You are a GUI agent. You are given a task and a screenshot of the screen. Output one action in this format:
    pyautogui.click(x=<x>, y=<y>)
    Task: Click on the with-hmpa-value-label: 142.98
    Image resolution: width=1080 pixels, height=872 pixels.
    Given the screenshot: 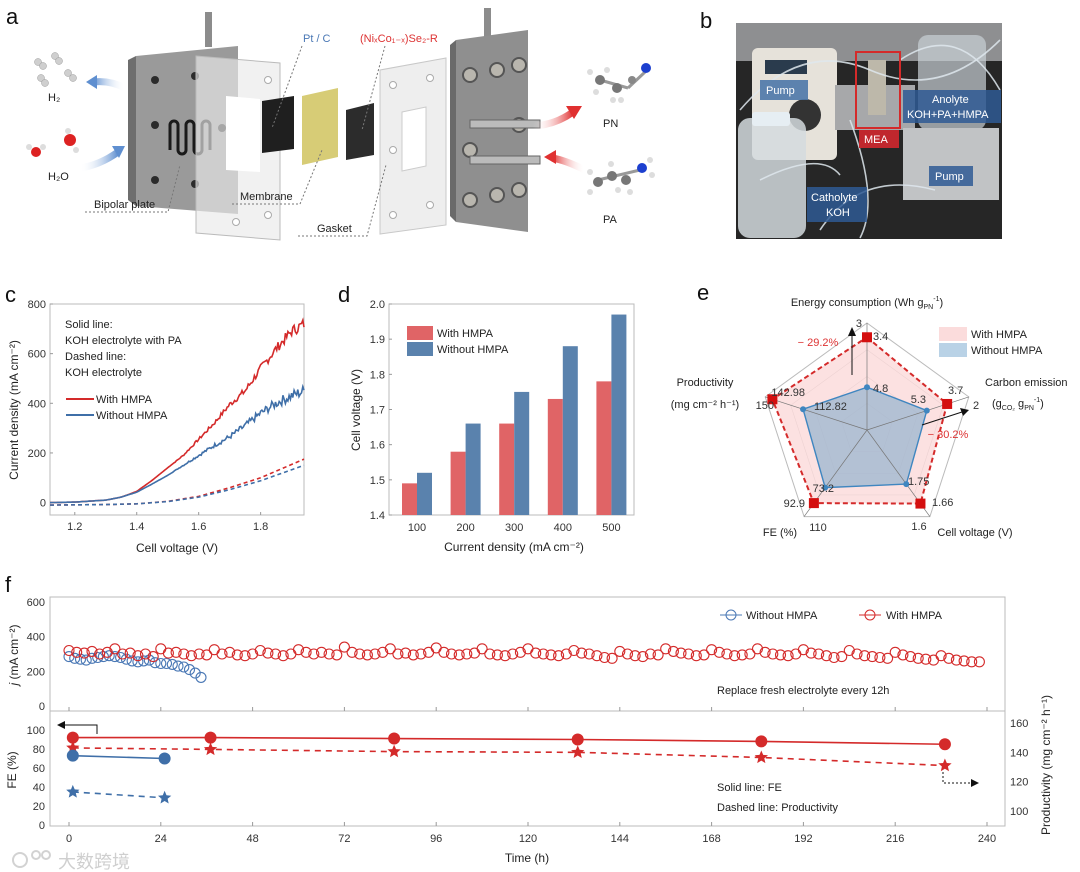 What is the action you would take?
    pyautogui.click(x=788, y=393)
    